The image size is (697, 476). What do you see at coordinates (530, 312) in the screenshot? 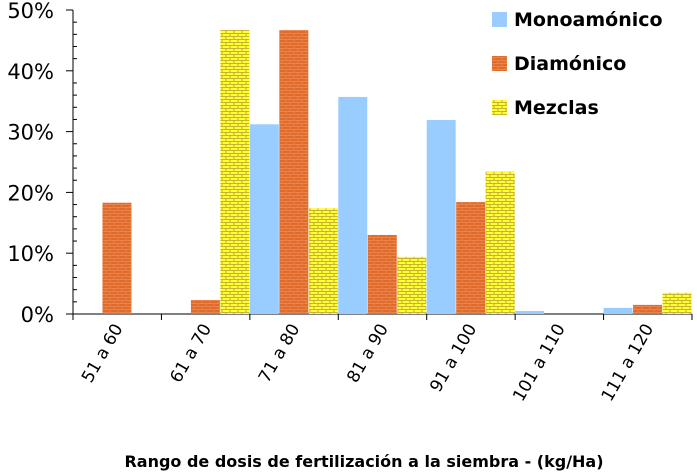
I see `bar-monoamónico-5` at bounding box center [530, 312].